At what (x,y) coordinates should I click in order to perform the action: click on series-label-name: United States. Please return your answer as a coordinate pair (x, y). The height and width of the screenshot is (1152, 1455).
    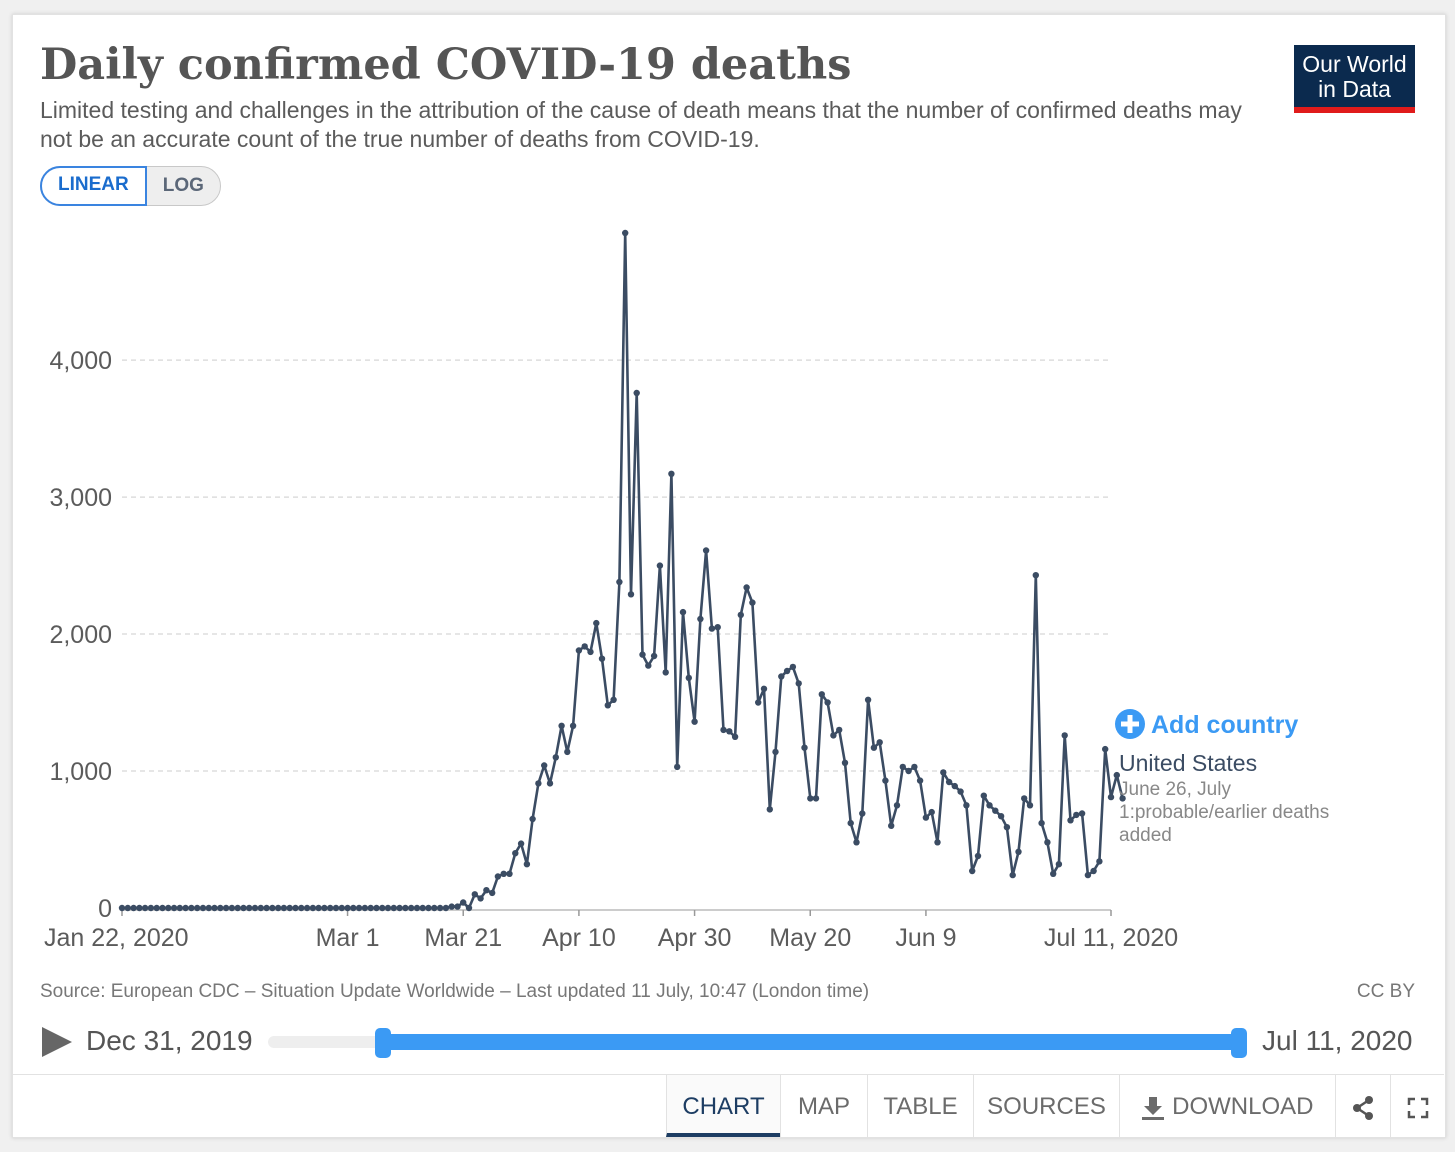
    Looking at the image, I should click on (1188, 763).